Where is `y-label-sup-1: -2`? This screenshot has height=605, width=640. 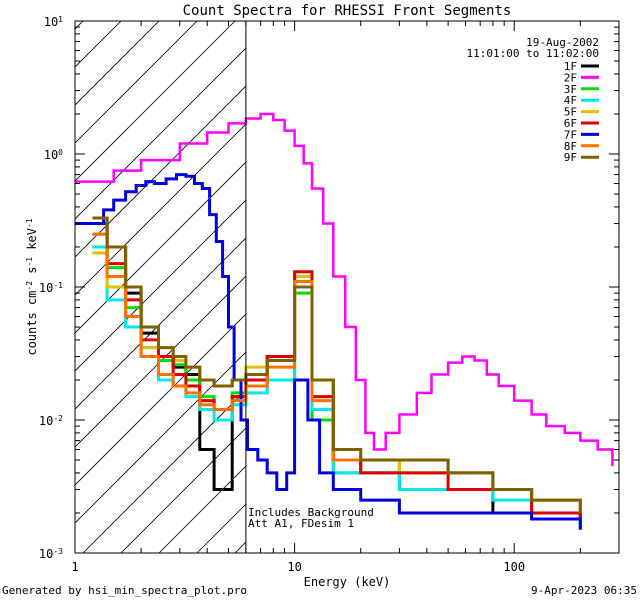 y-label-sup-1: -2 is located at coordinates (29, 286).